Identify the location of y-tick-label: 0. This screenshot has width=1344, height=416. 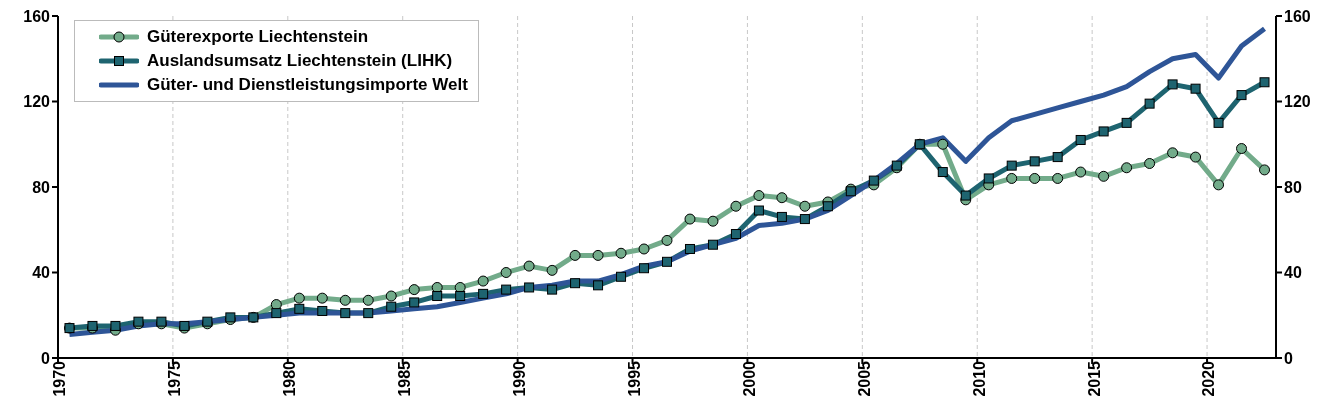
(46, 358).